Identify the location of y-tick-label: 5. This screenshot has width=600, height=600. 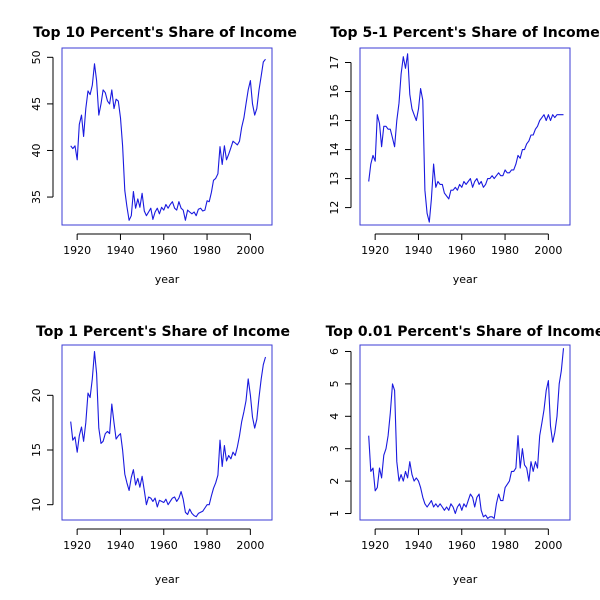
(334, 383).